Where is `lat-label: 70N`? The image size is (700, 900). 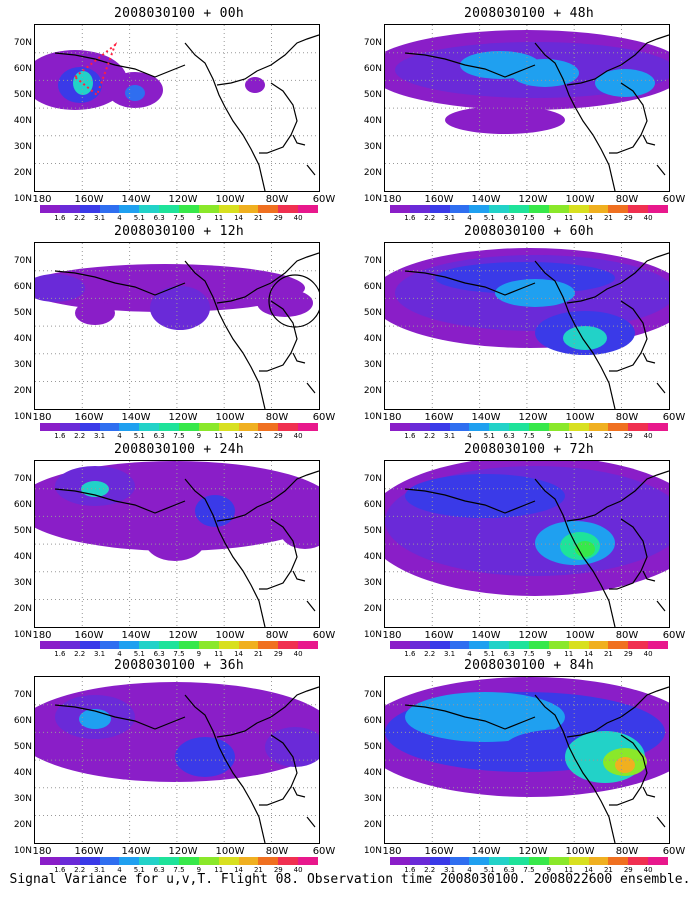 lat-label: 70N is located at coordinates (22, 695).